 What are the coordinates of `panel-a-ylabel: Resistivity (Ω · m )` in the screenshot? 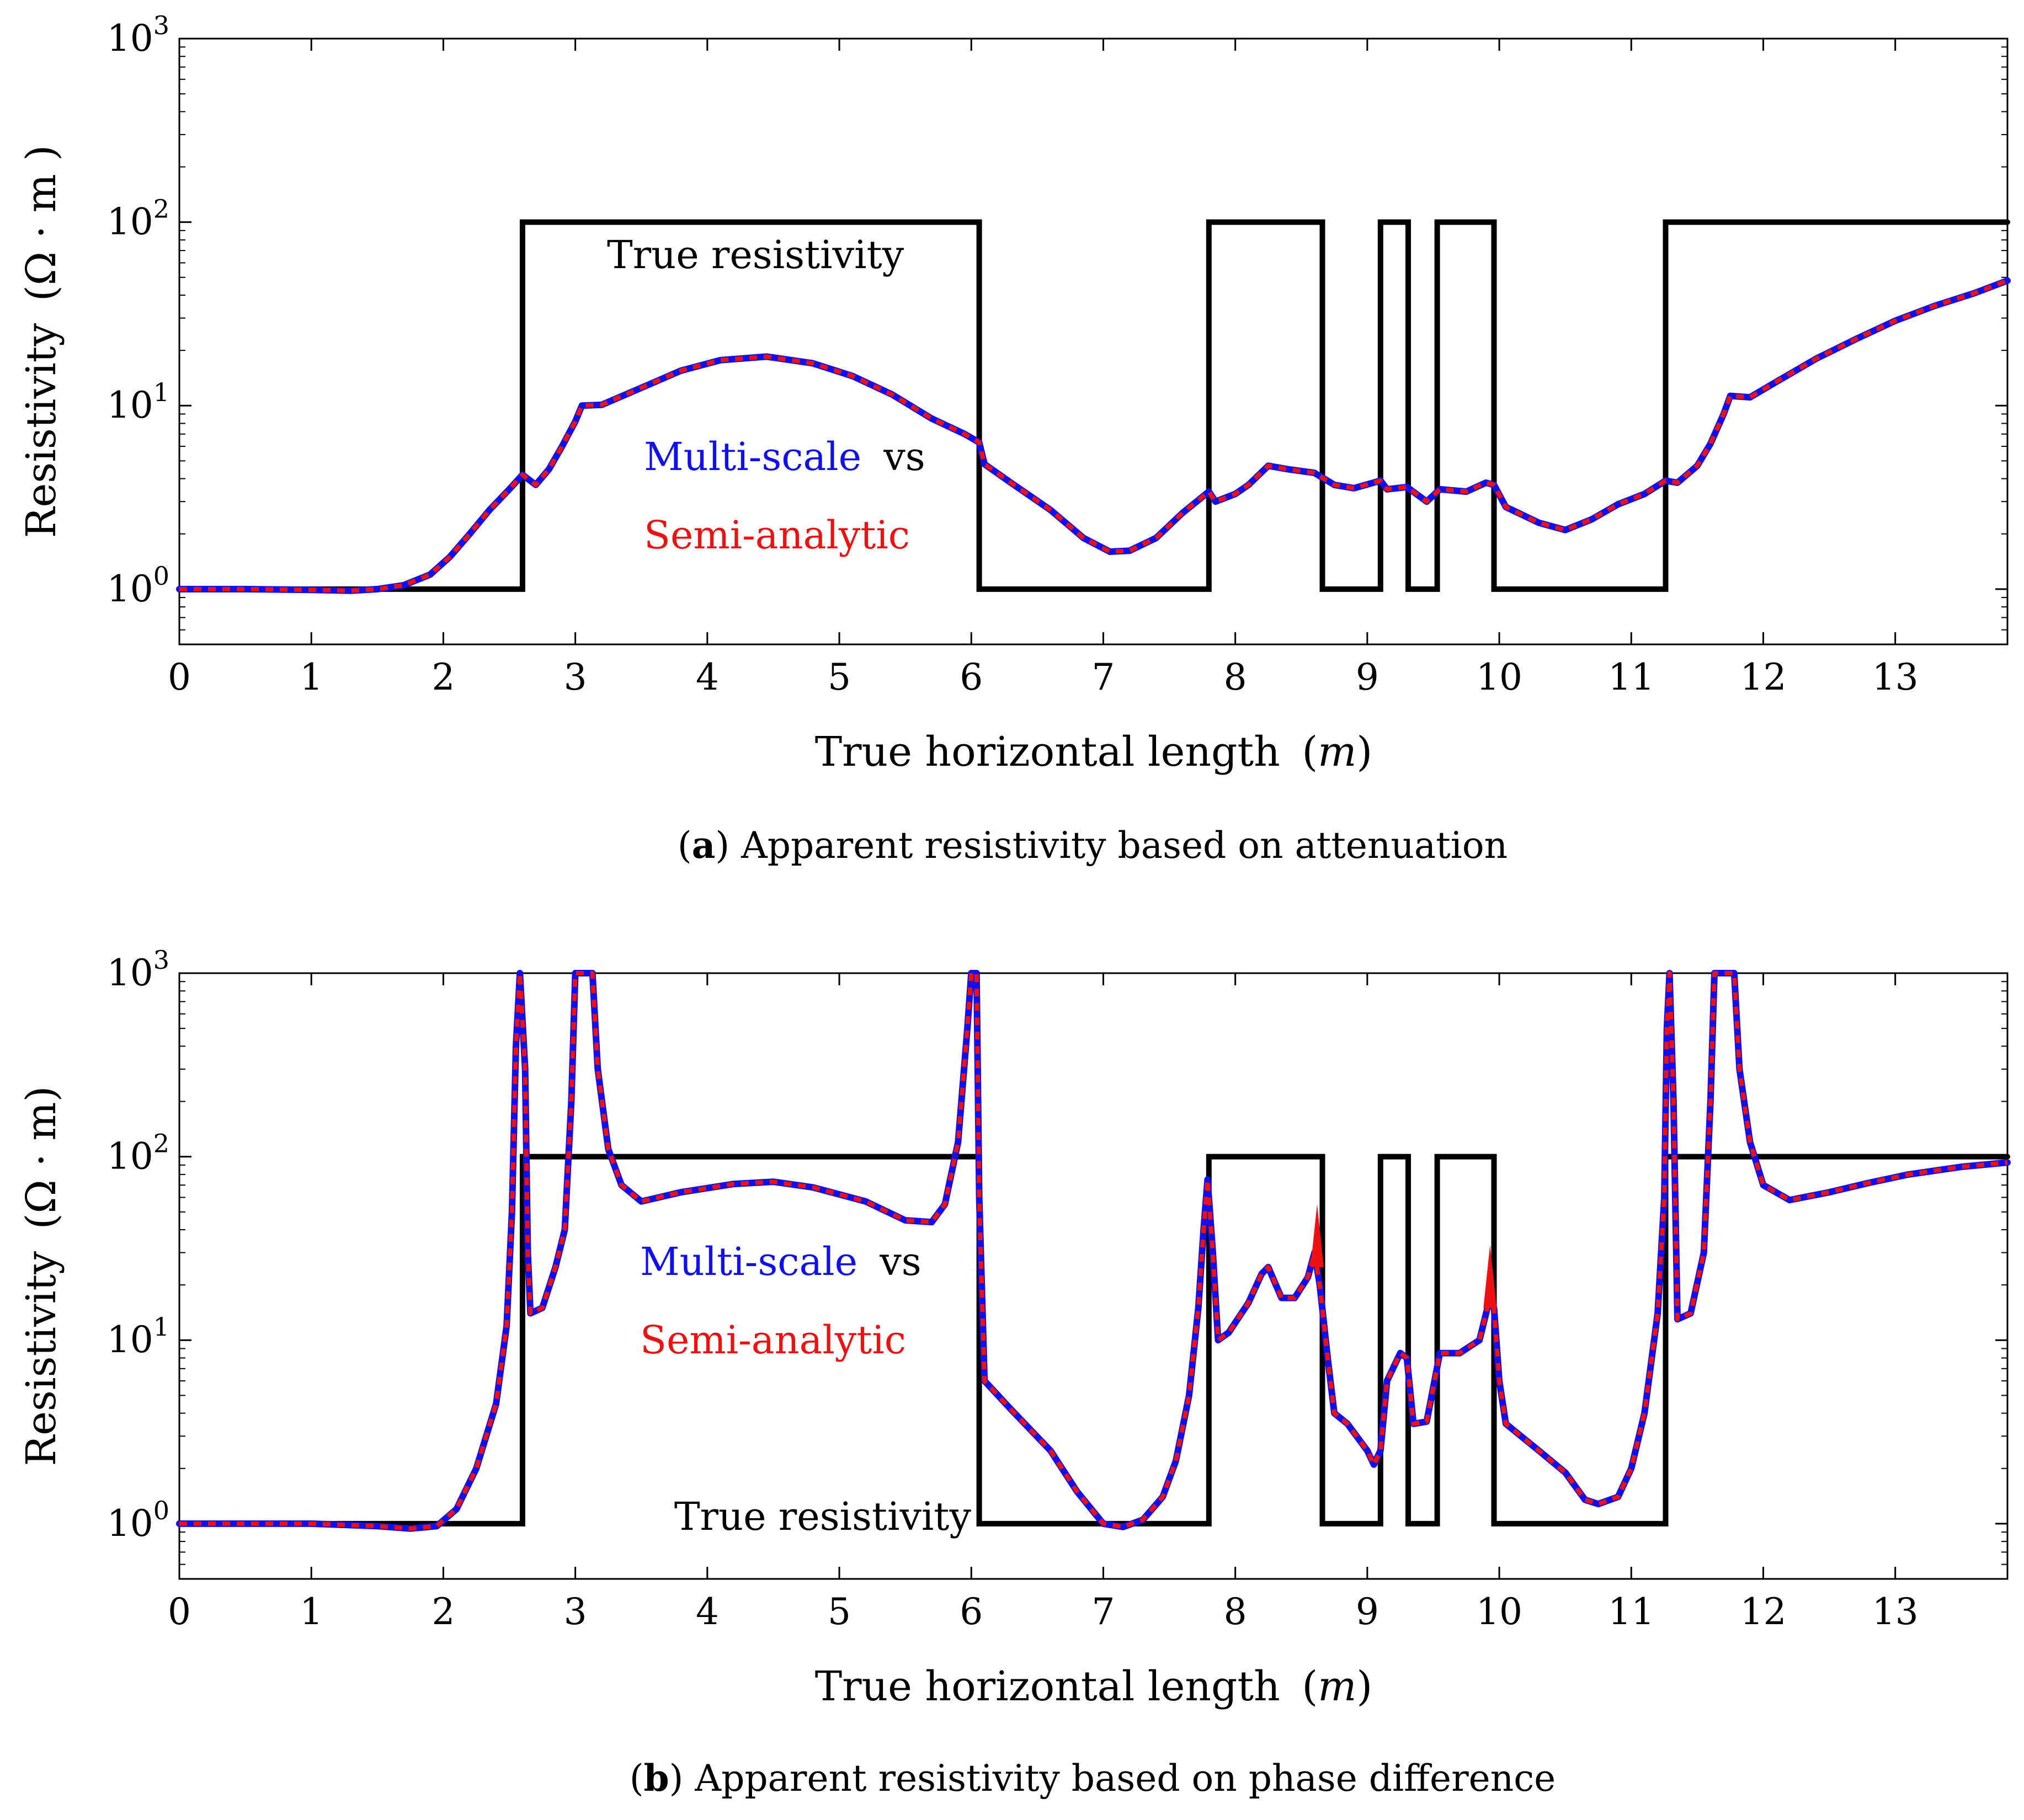 It's located at (41, 341).